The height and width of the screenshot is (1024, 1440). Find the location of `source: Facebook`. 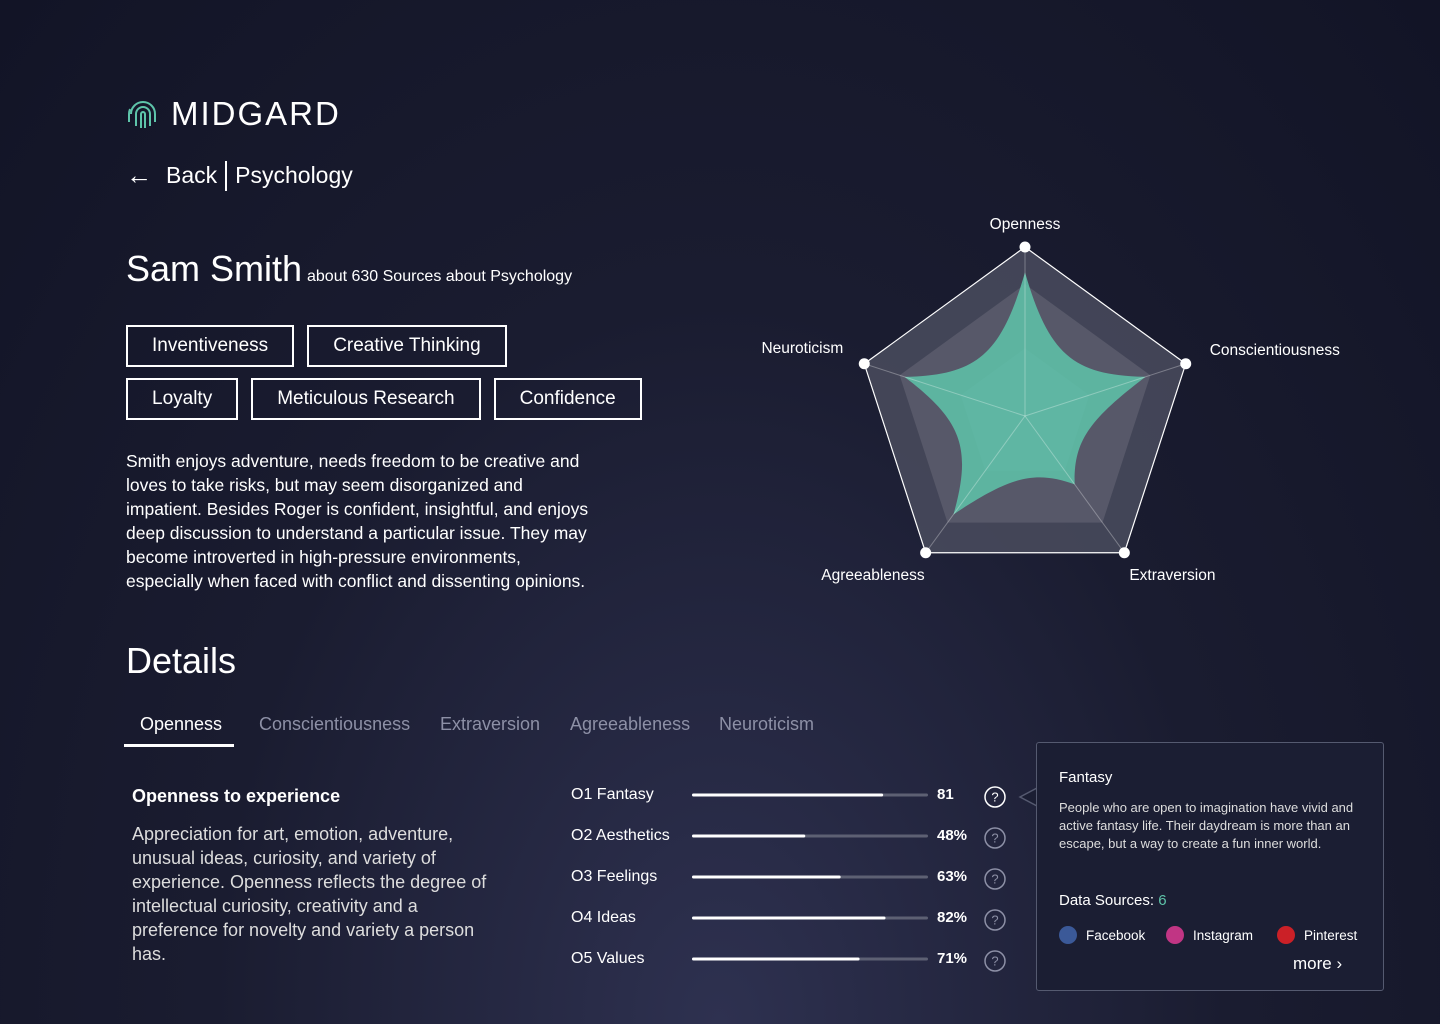

source: Facebook is located at coordinates (1112, 935).